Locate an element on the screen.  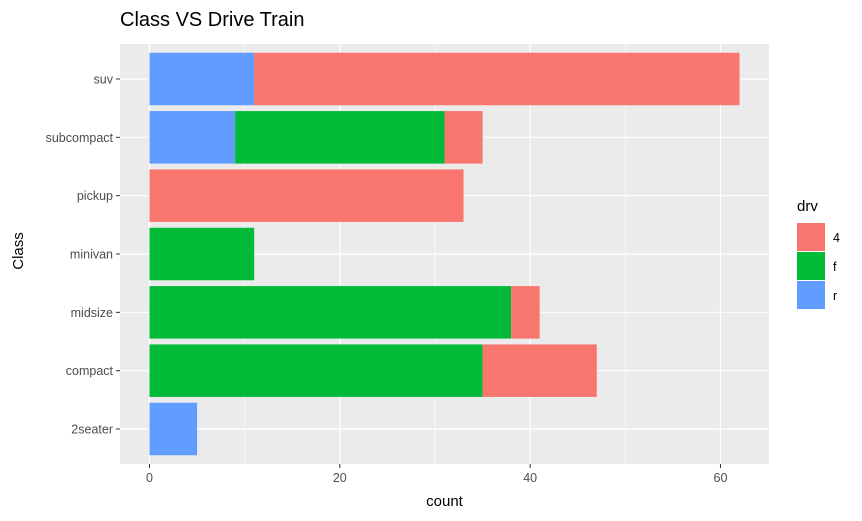
legend-title: drv is located at coordinates (807, 206).